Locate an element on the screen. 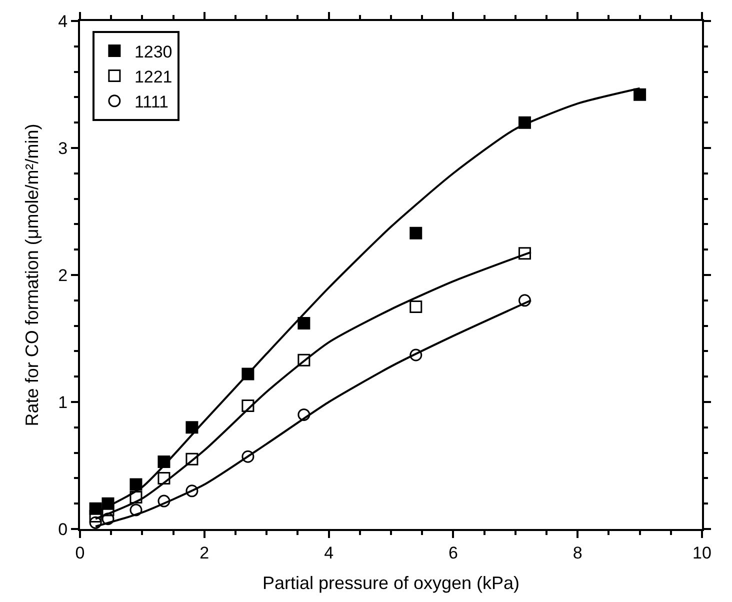 This screenshot has width=732, height=602. x-tick-label: 8 is located at coordinates (577, 552).